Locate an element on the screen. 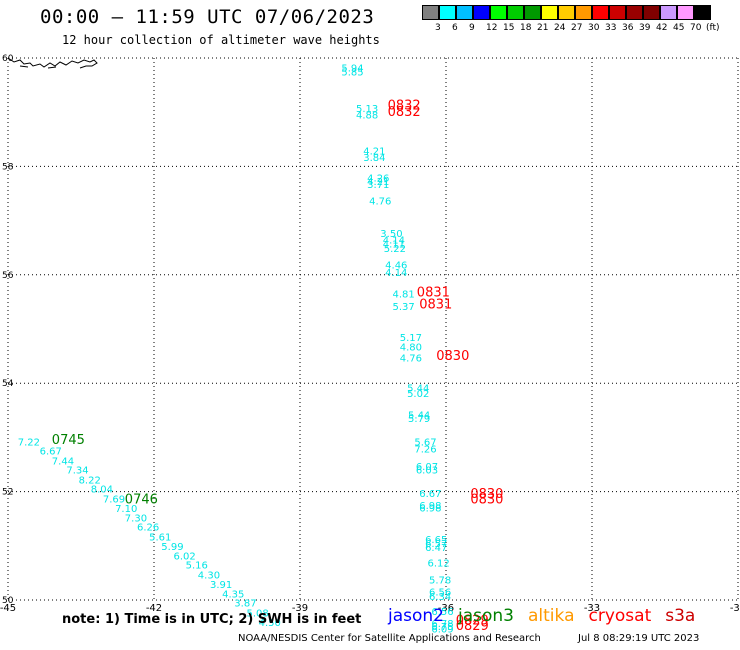 This screenshot has width=740, height=650. swh-label: 7.10 is located at coordinates (126, 509).